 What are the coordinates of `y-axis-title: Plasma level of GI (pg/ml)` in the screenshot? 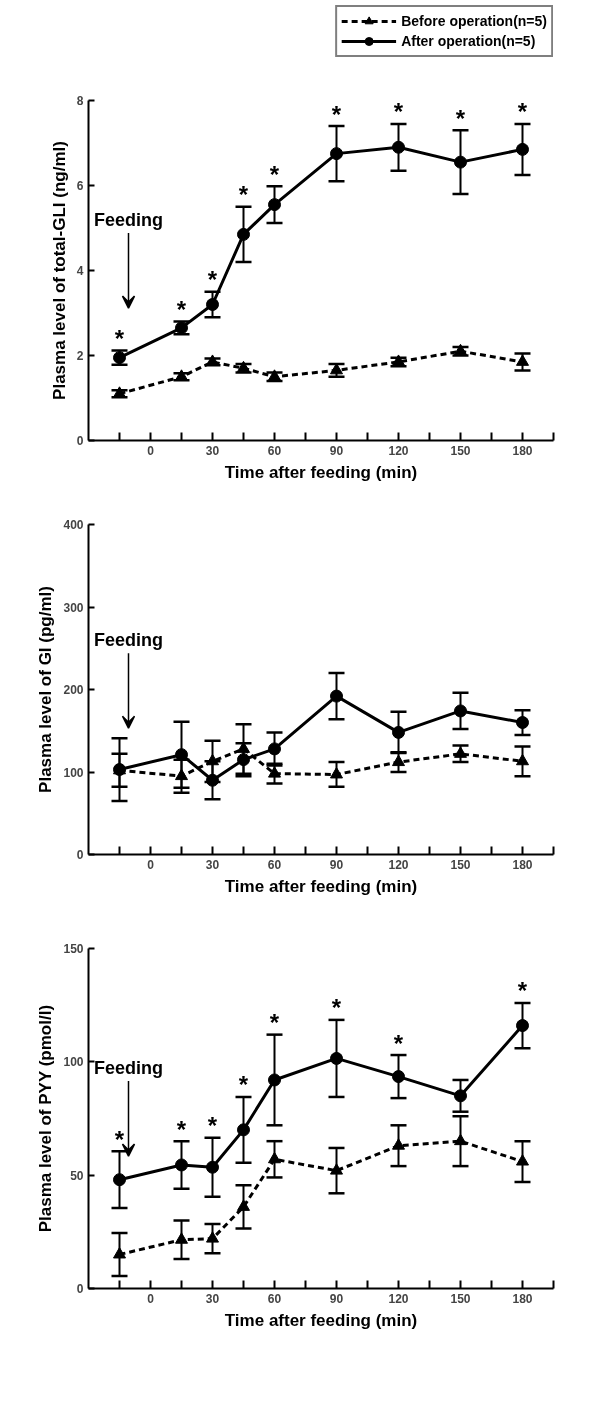 It's located at (46, 689).